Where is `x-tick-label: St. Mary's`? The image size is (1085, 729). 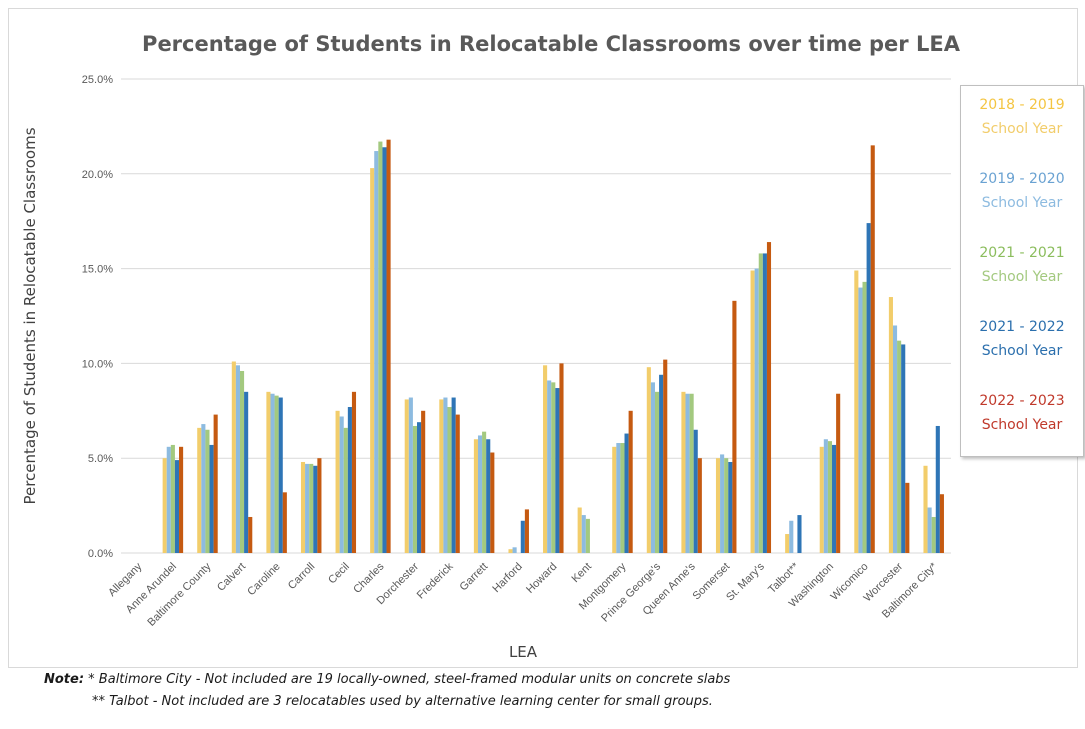
x-tick-label: St. Mary's is located at coordinates (745, 581).